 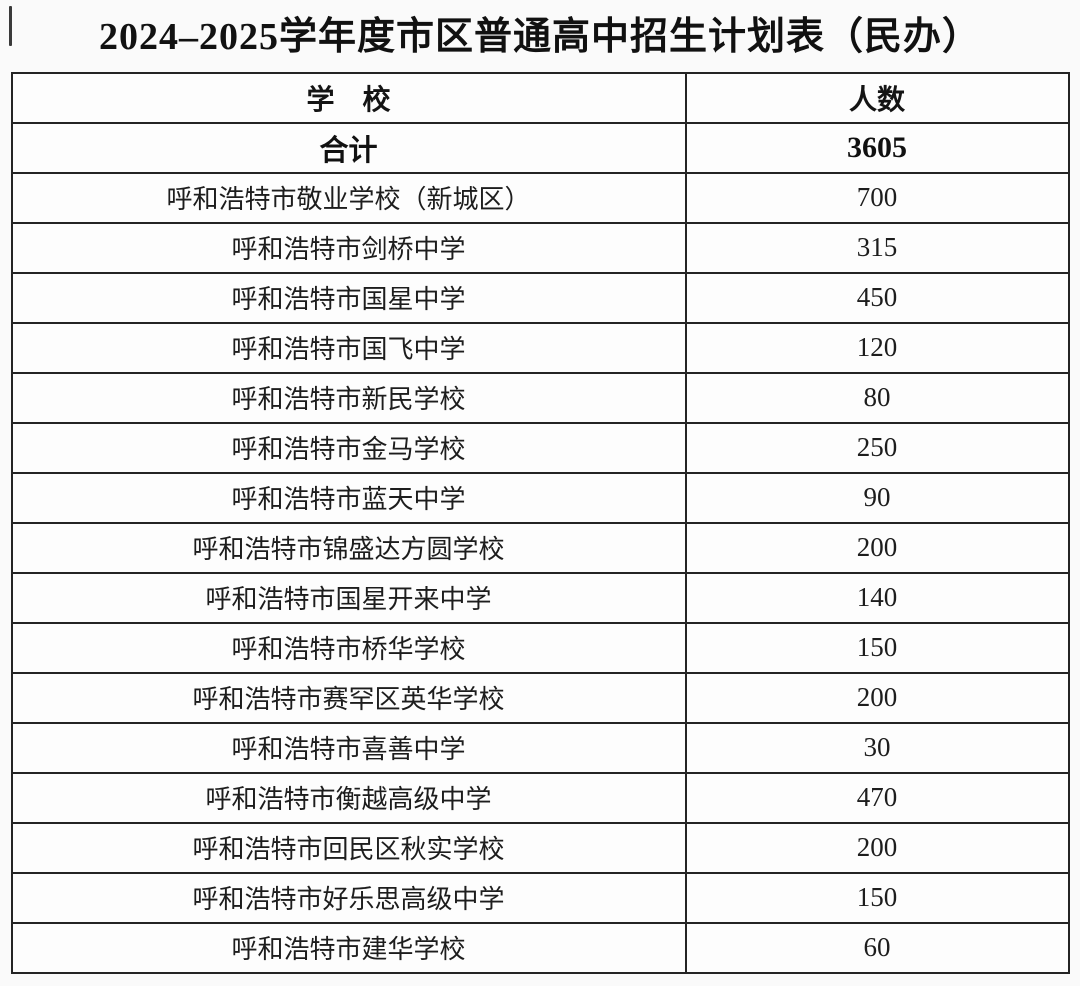 I want to click on table-row: 呼和浩特市建华学校 60, so click(x=540, y=947).